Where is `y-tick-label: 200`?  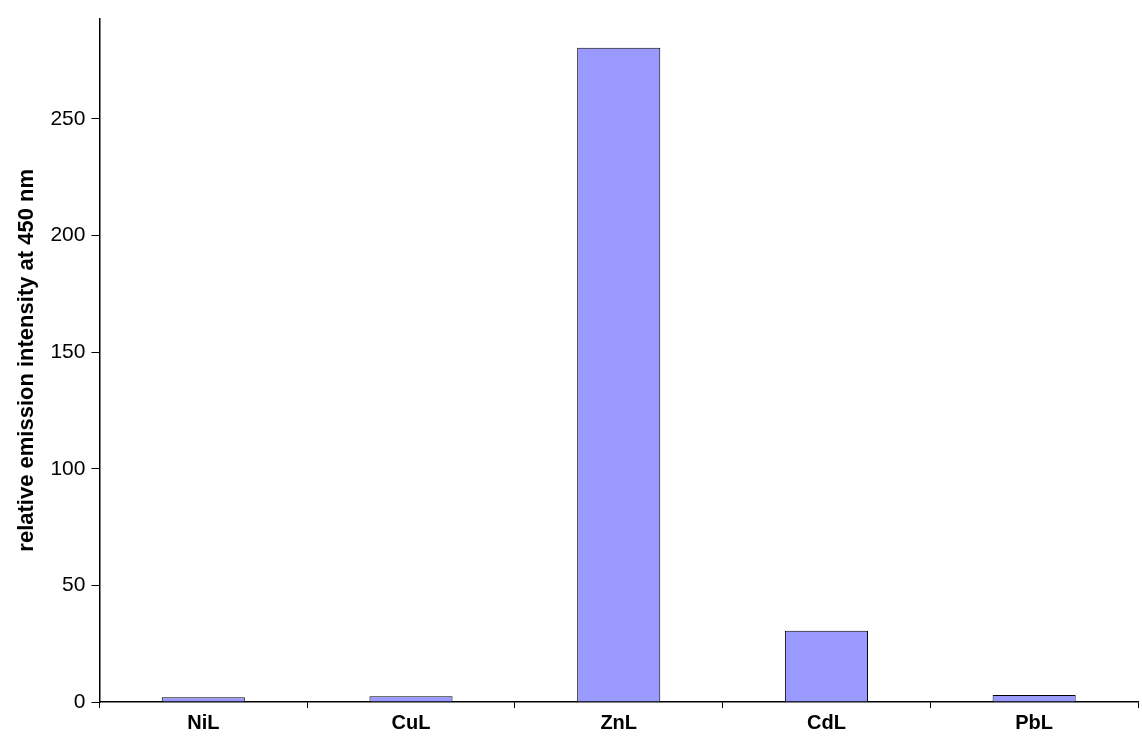
y-tick-label: 200 is located at coordinates (68, 234).